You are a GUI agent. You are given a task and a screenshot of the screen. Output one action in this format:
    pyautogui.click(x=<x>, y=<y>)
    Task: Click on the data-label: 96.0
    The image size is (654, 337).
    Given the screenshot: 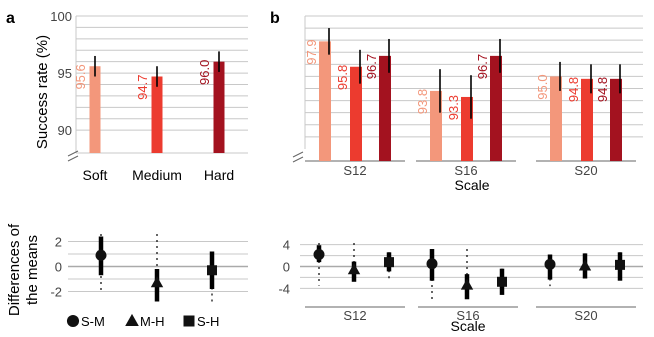 What is the action you would take?
    pyautogui.click(x=204, y=72)
    